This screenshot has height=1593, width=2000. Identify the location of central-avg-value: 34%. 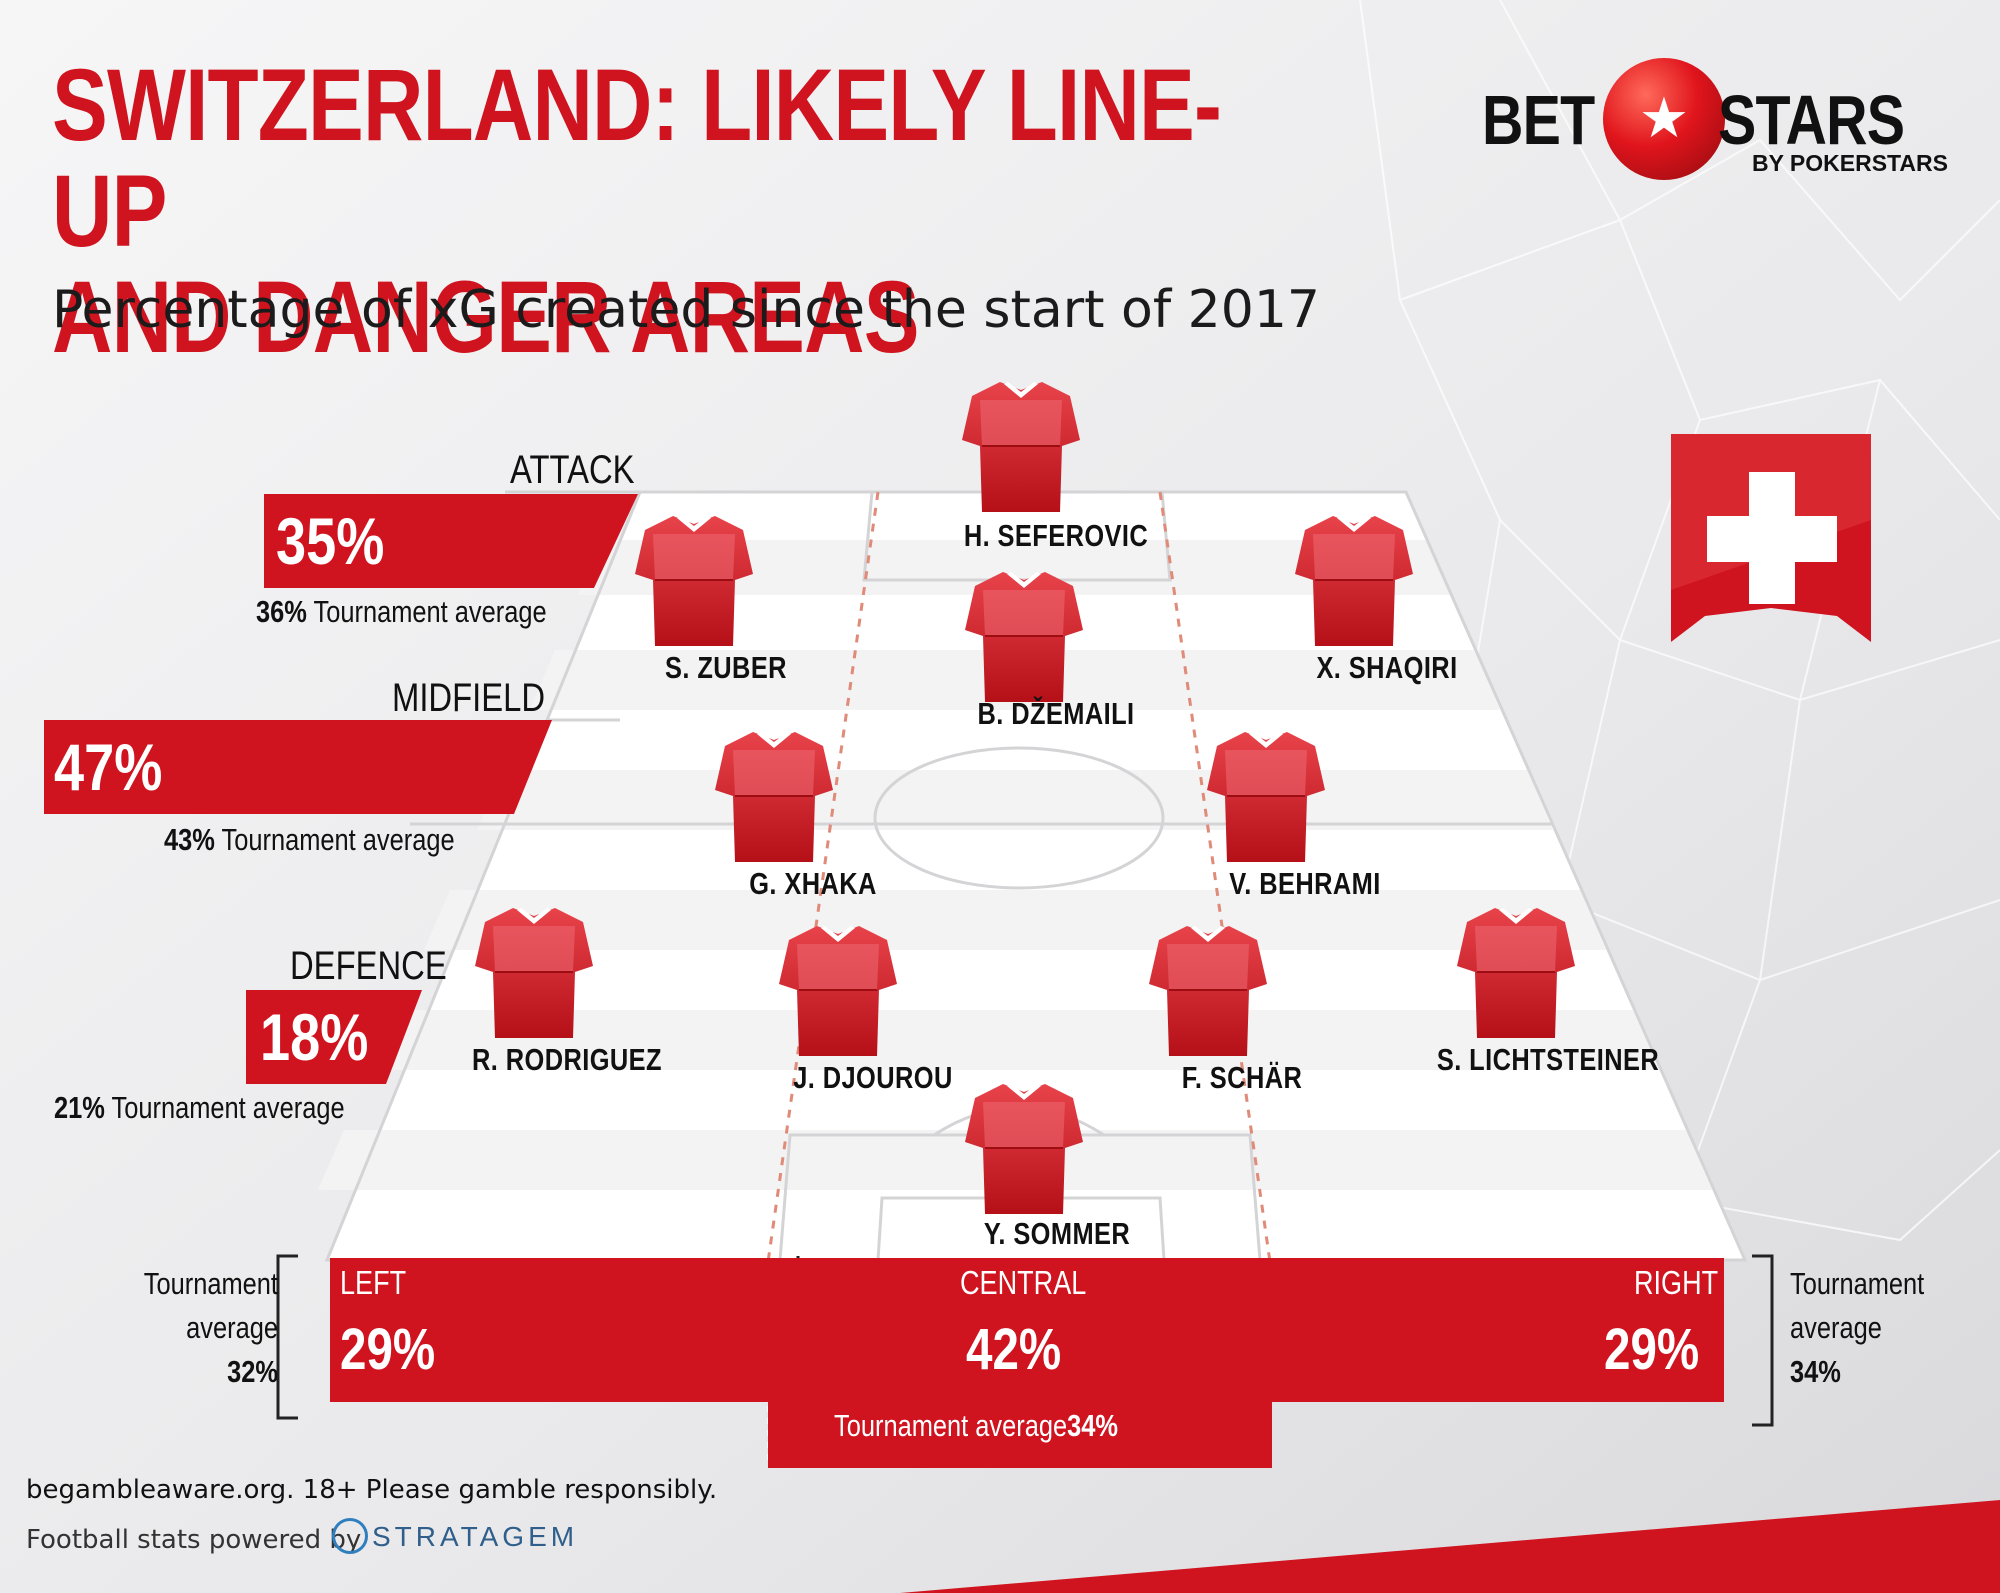
(1093, 1425).